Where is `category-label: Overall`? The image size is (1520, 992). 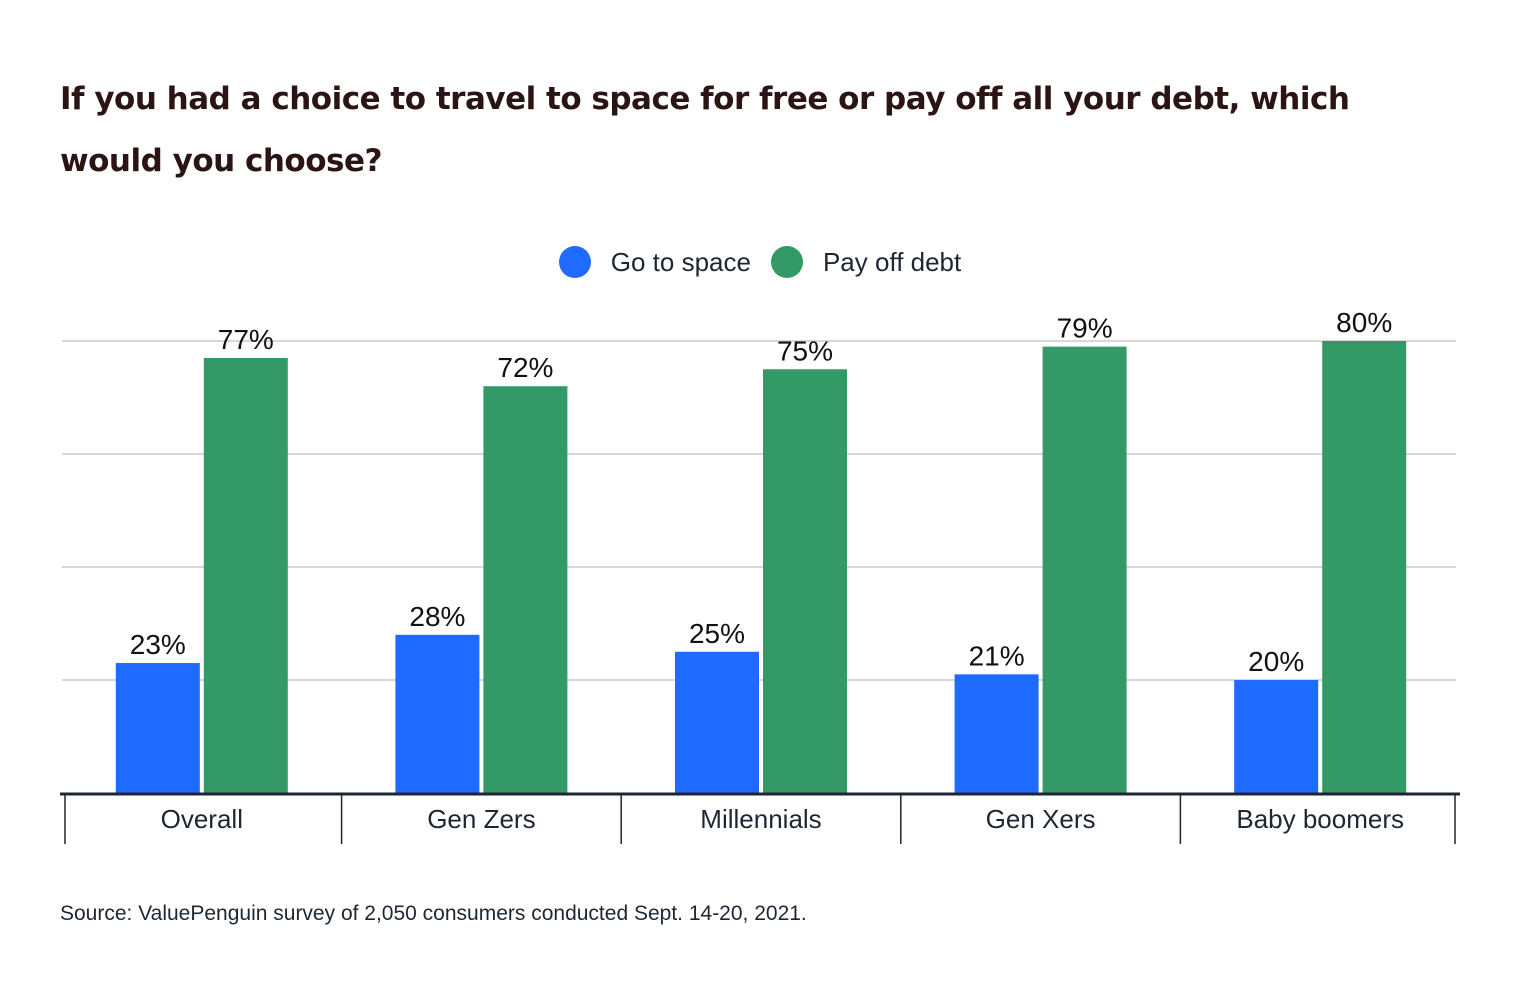 category-label: Overall is located at coordinates (202, 819).